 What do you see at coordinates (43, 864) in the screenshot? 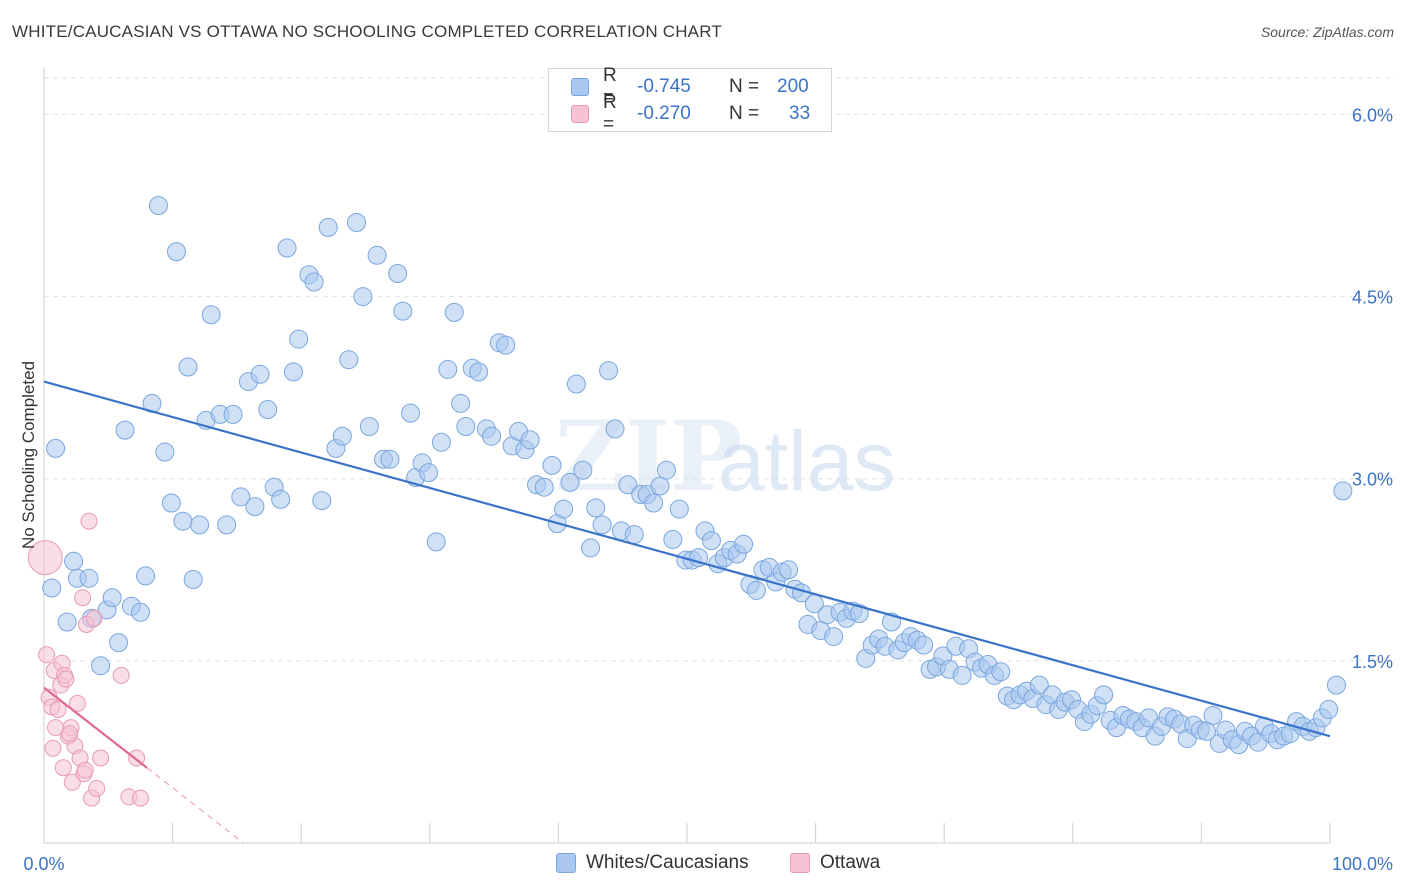
I see `x-tick-label: 0.0%` at bounding box center [43, 864].